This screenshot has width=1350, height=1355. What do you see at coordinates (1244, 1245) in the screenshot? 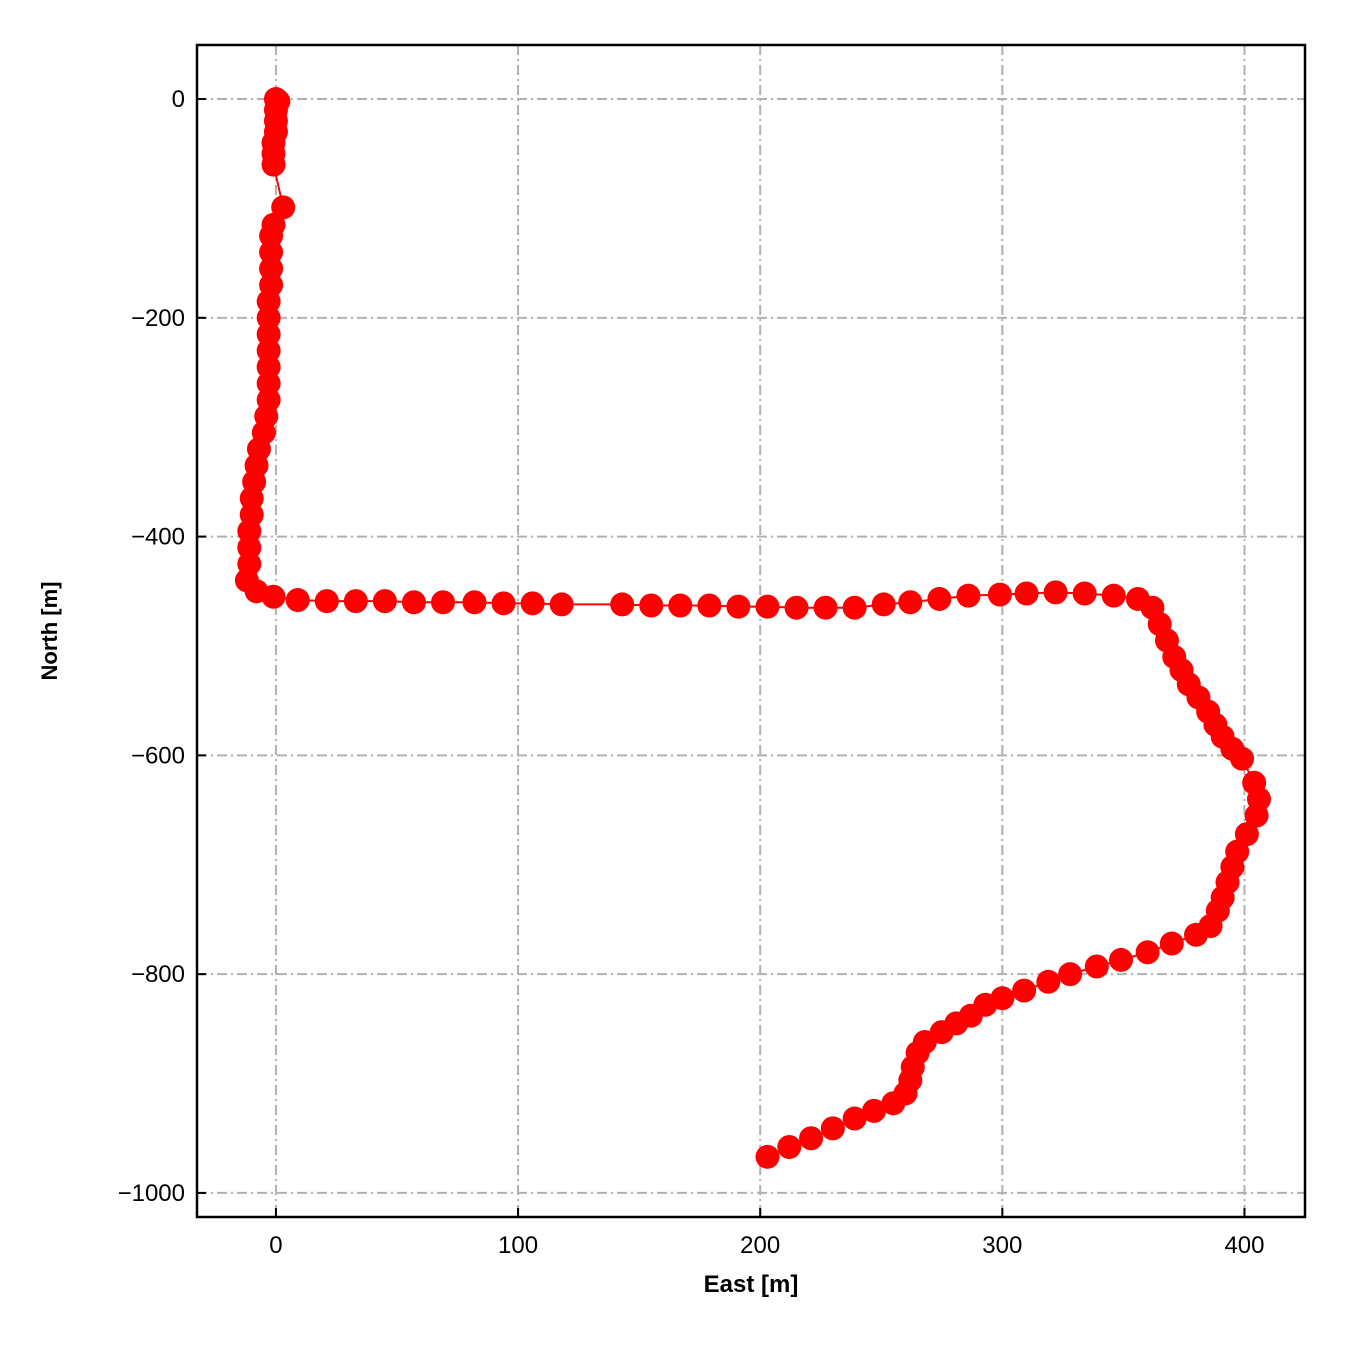
I see `x-tick-label: 400` at bounding box center [1244, 1245].